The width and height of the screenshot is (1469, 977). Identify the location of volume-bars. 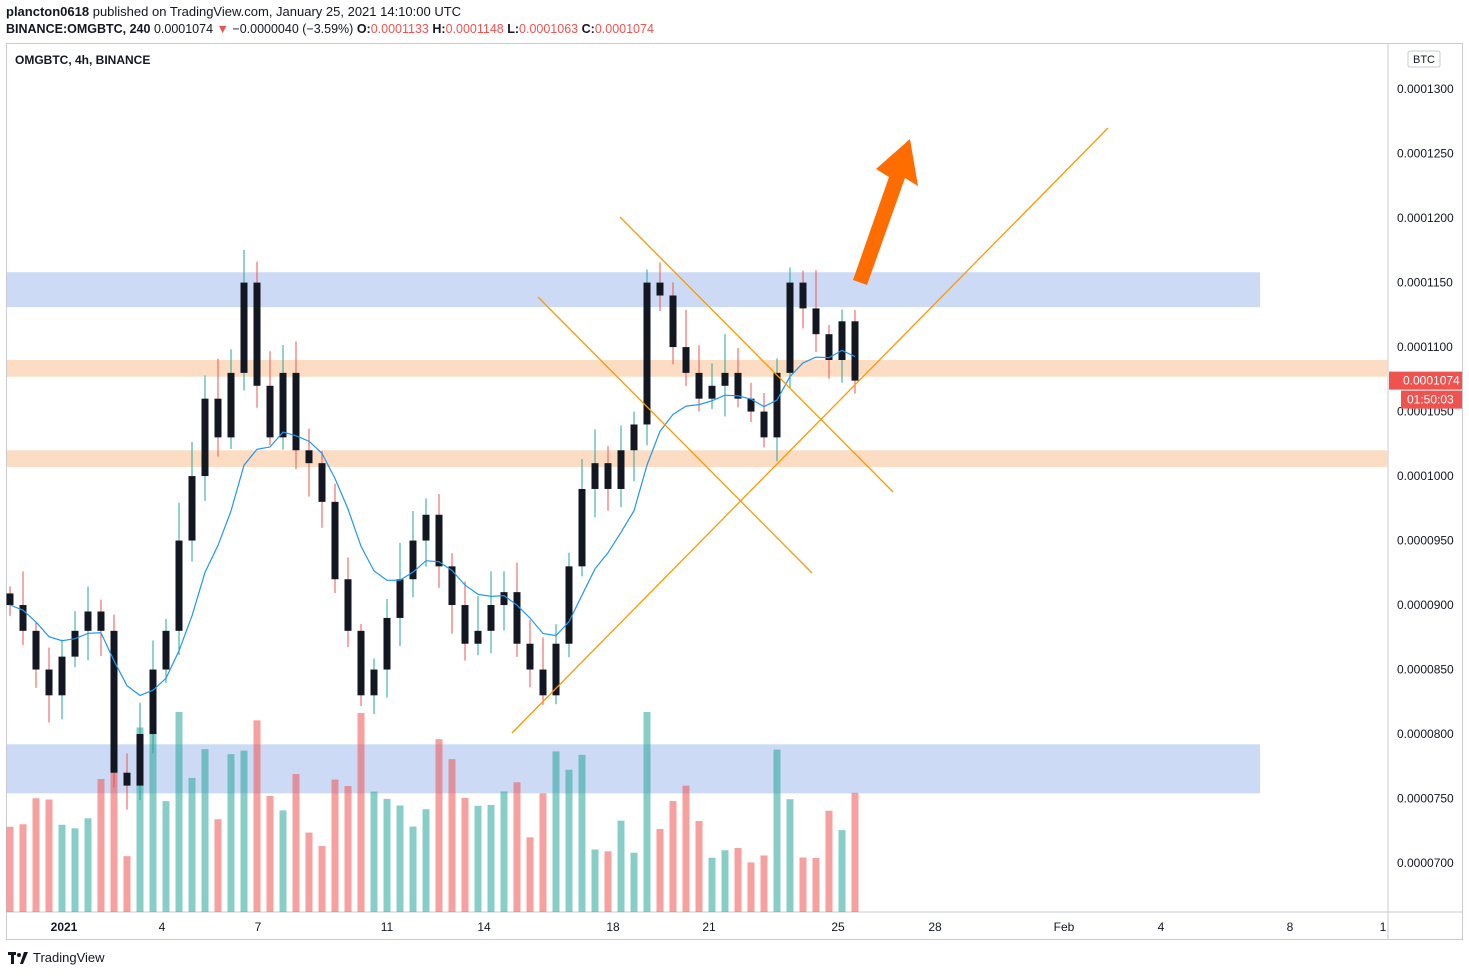
(432, 812).